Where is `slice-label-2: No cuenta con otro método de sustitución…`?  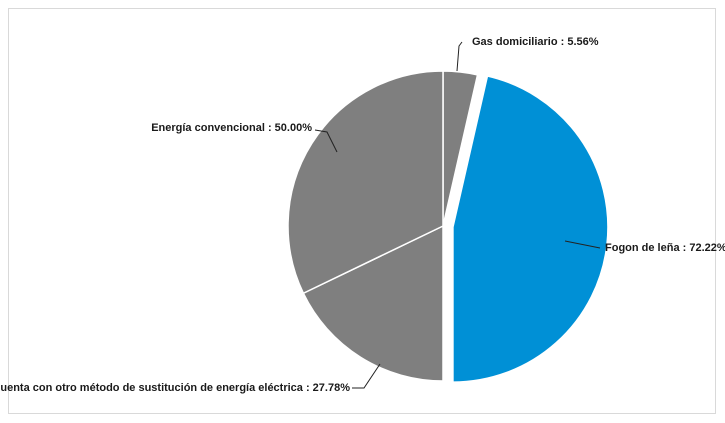
slice-label-2: No cuenta con otro método de sustitución… is located at coordinates (175, 388).